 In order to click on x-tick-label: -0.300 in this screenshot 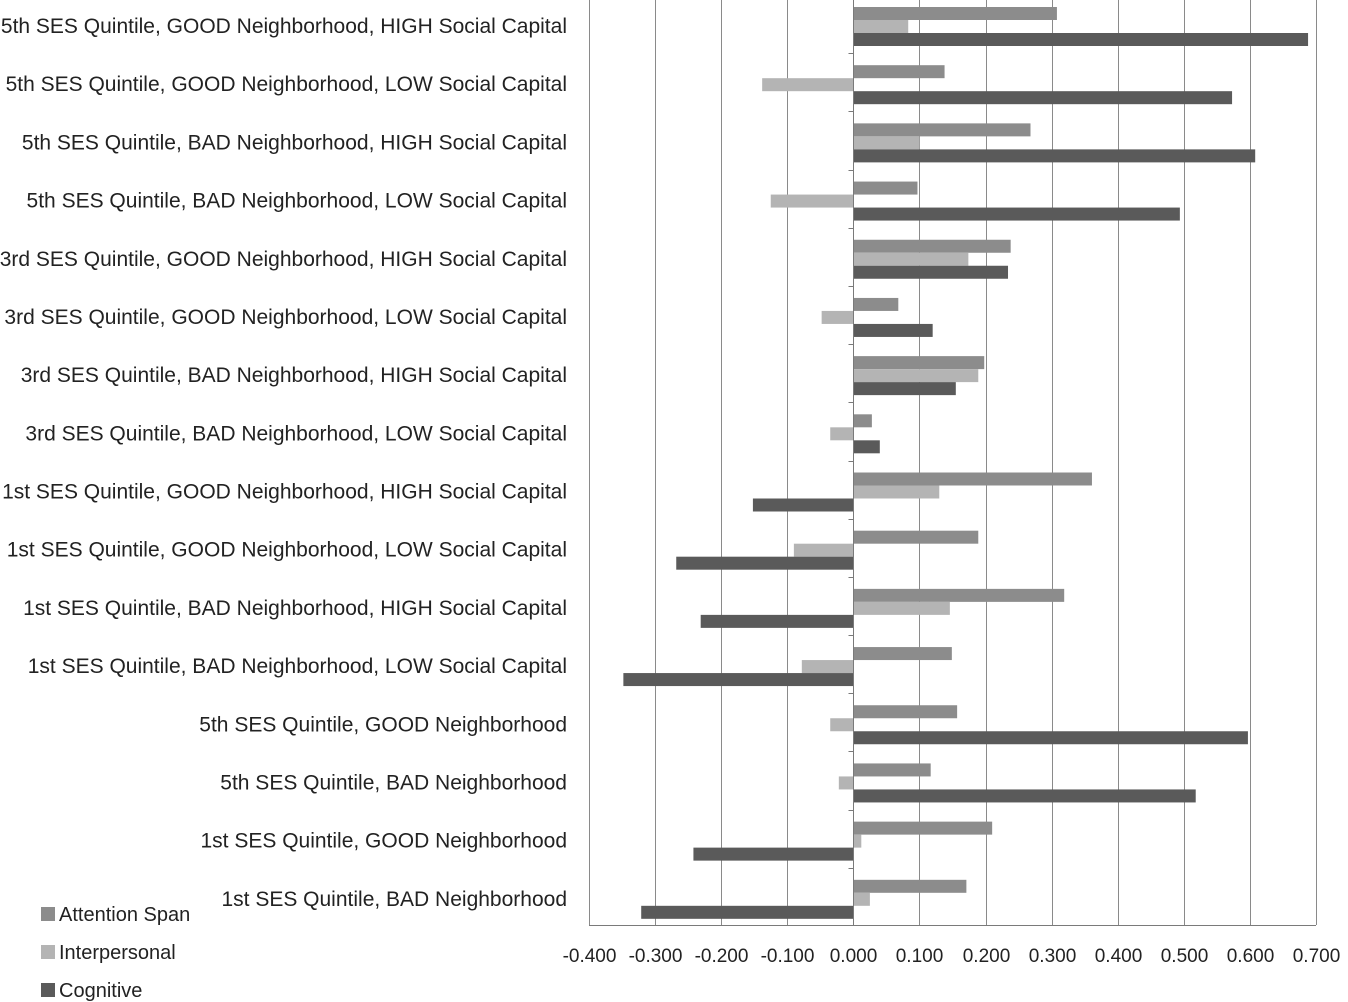, I will do `click(656, 956)`.